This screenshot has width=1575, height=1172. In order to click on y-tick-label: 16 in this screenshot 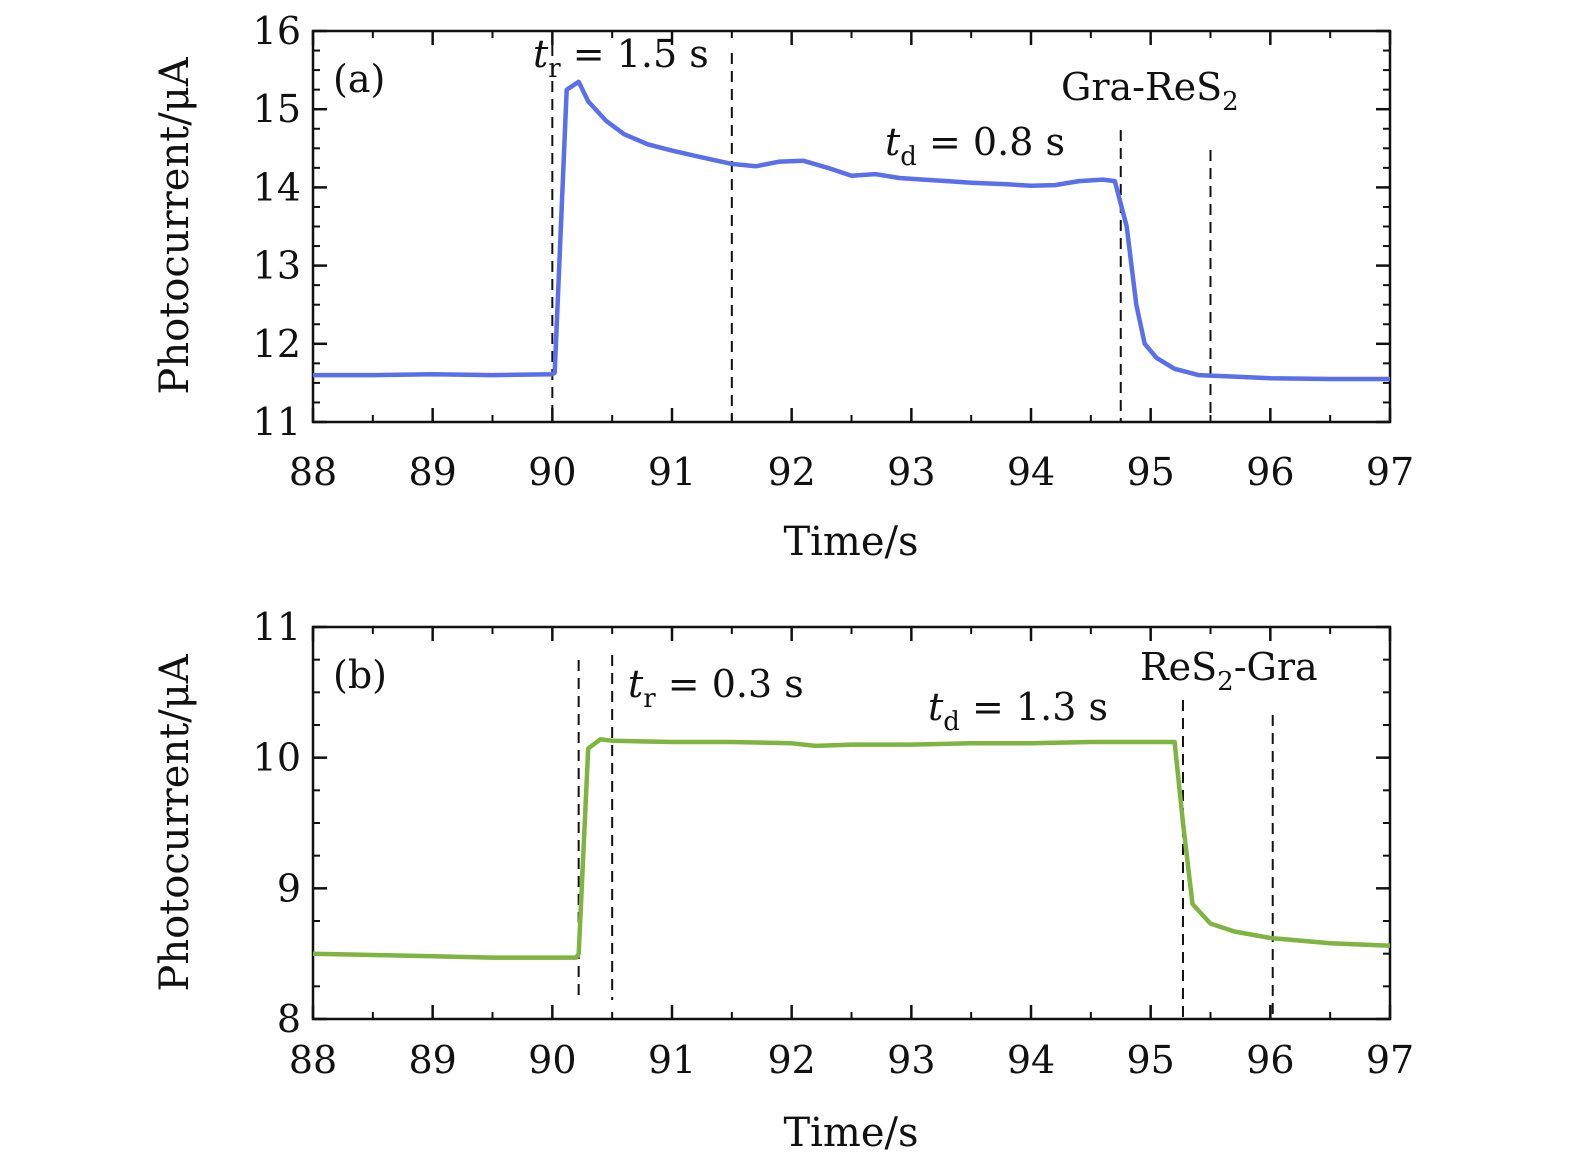, I will do `click(277, 31)`.